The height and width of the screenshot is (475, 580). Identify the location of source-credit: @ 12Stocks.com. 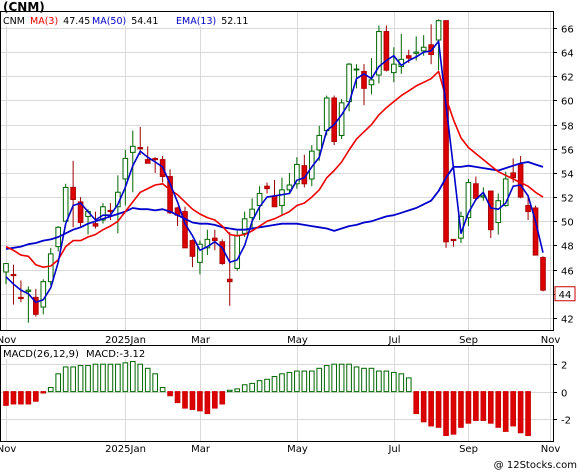
(535, 465).